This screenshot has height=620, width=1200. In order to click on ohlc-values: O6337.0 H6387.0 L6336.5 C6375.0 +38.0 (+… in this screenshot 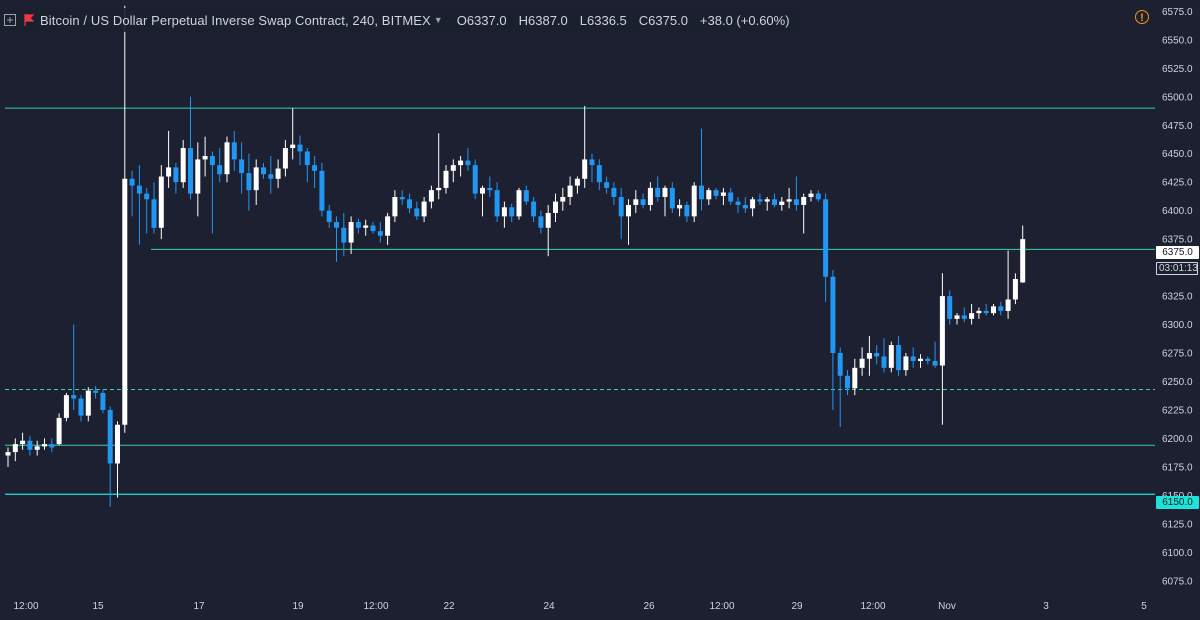, I will do `click(623, 20)`.